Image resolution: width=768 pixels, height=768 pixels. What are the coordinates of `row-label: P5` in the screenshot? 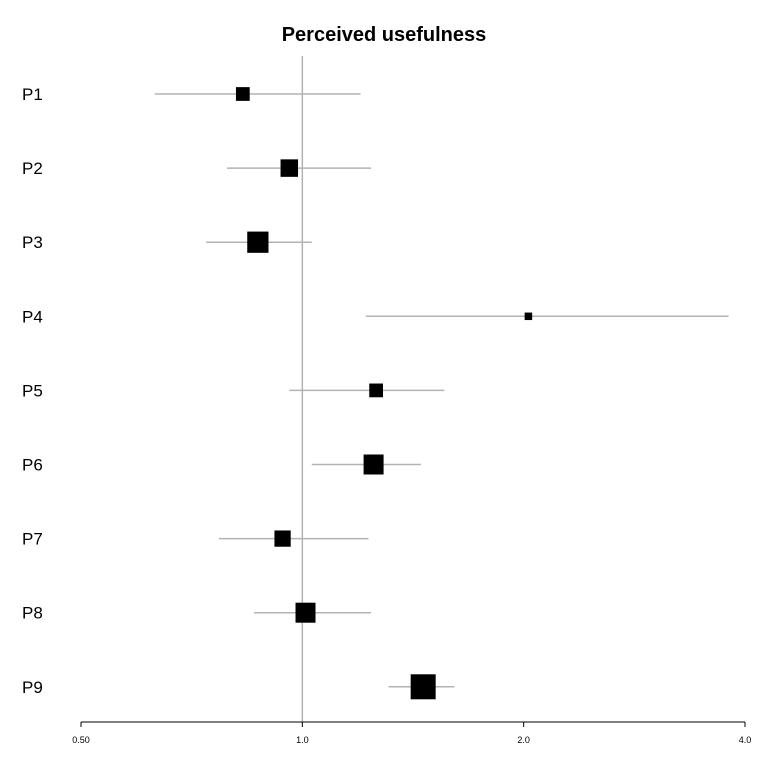 It's located at (32, 390).